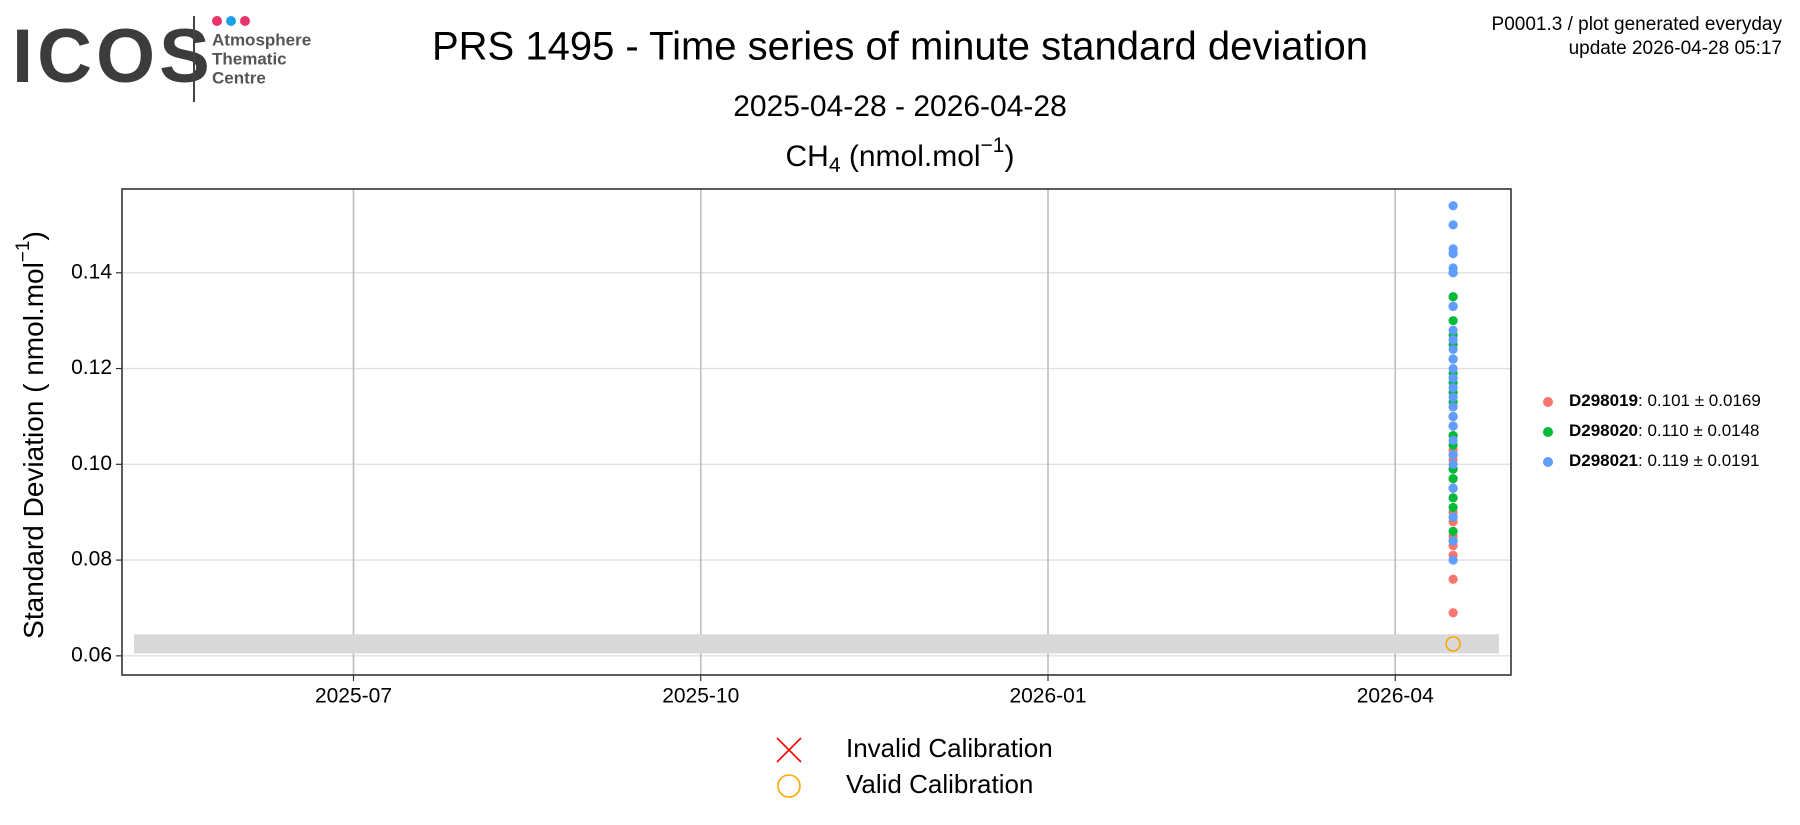 The width and height of the screenshot is (1800, 825). I want to click on info-line: update 2026-04-28 05:17, so click(1675, 48).